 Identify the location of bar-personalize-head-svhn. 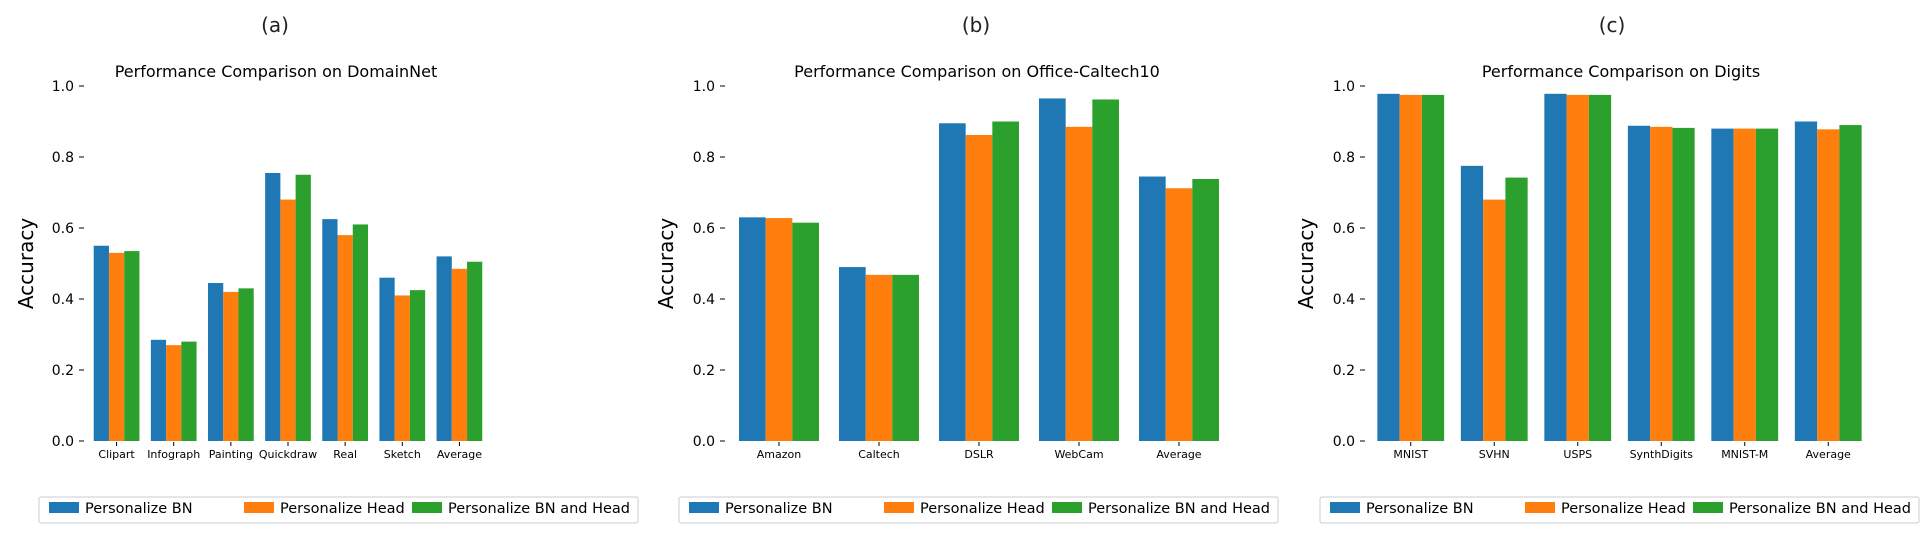
(1494, 320).